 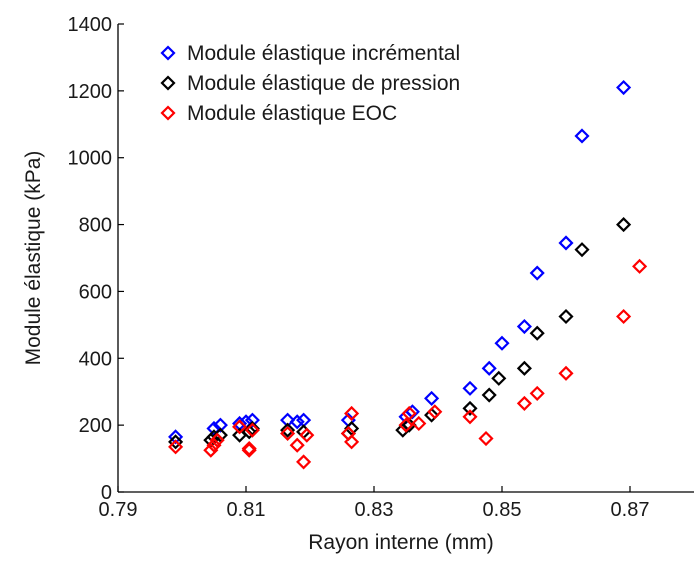 I want to click on x-tick-label: 0.83, so click(x=374, y=510).